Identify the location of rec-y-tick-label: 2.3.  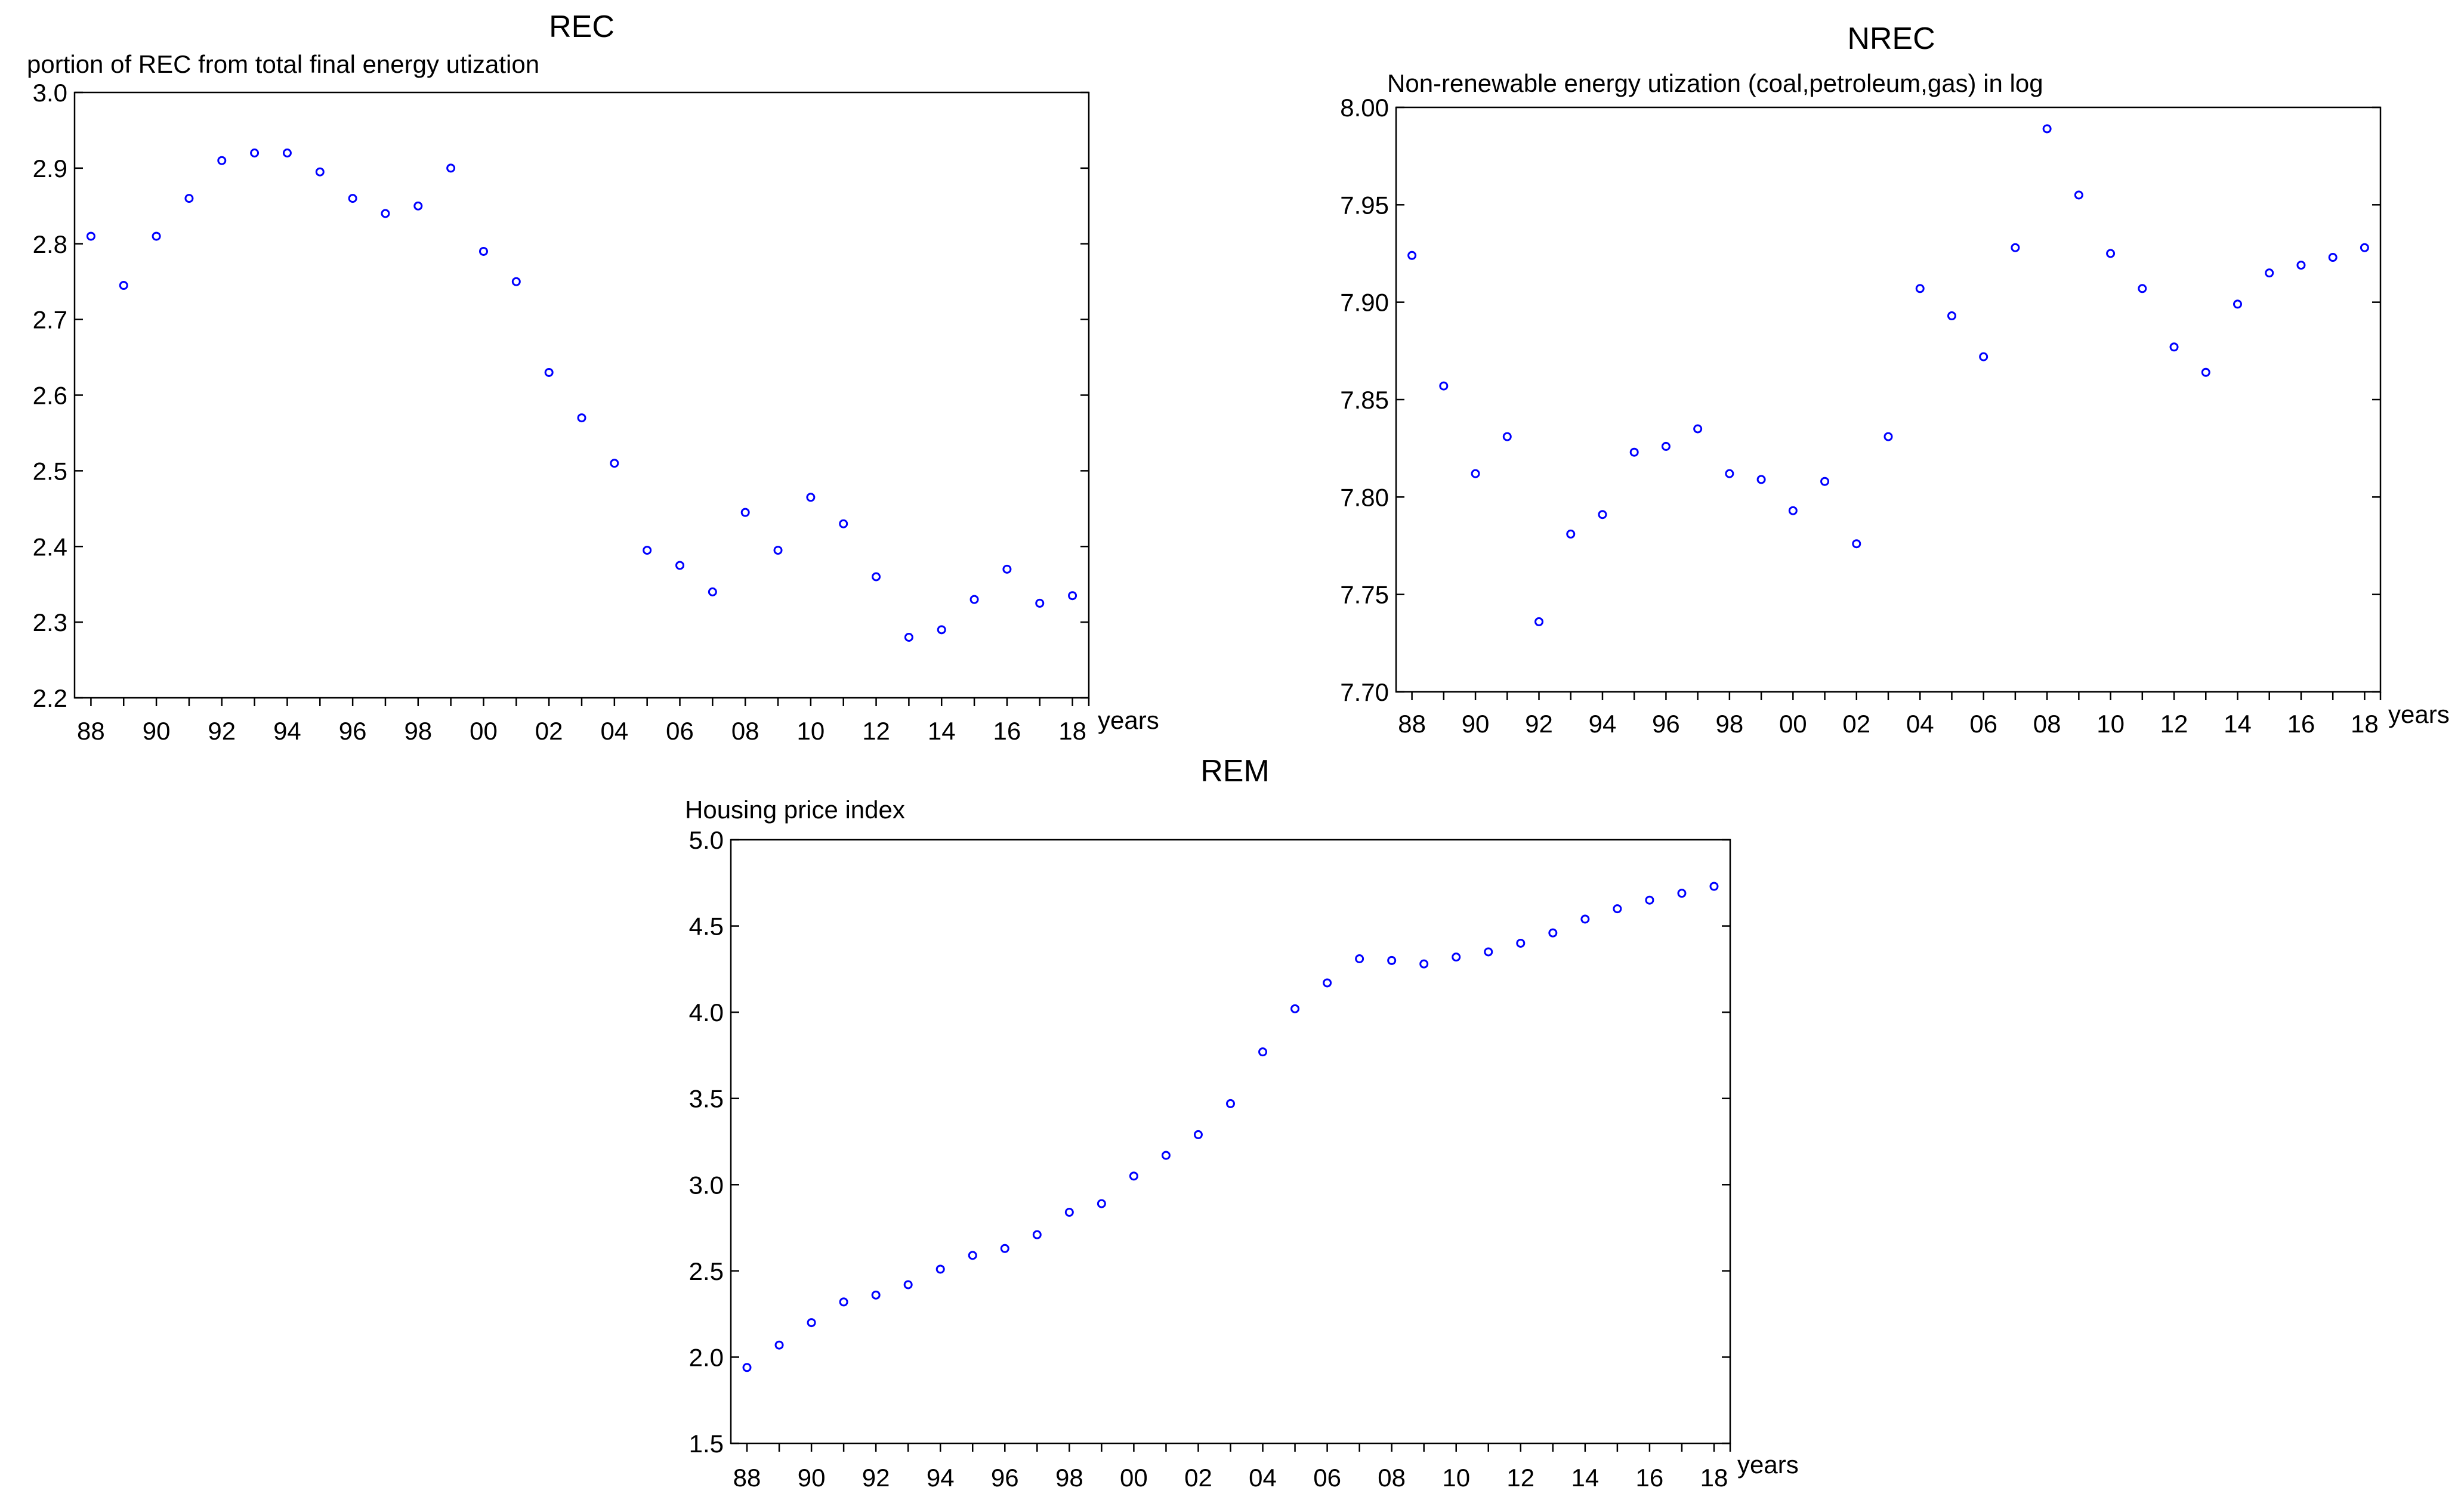
(50, 622).